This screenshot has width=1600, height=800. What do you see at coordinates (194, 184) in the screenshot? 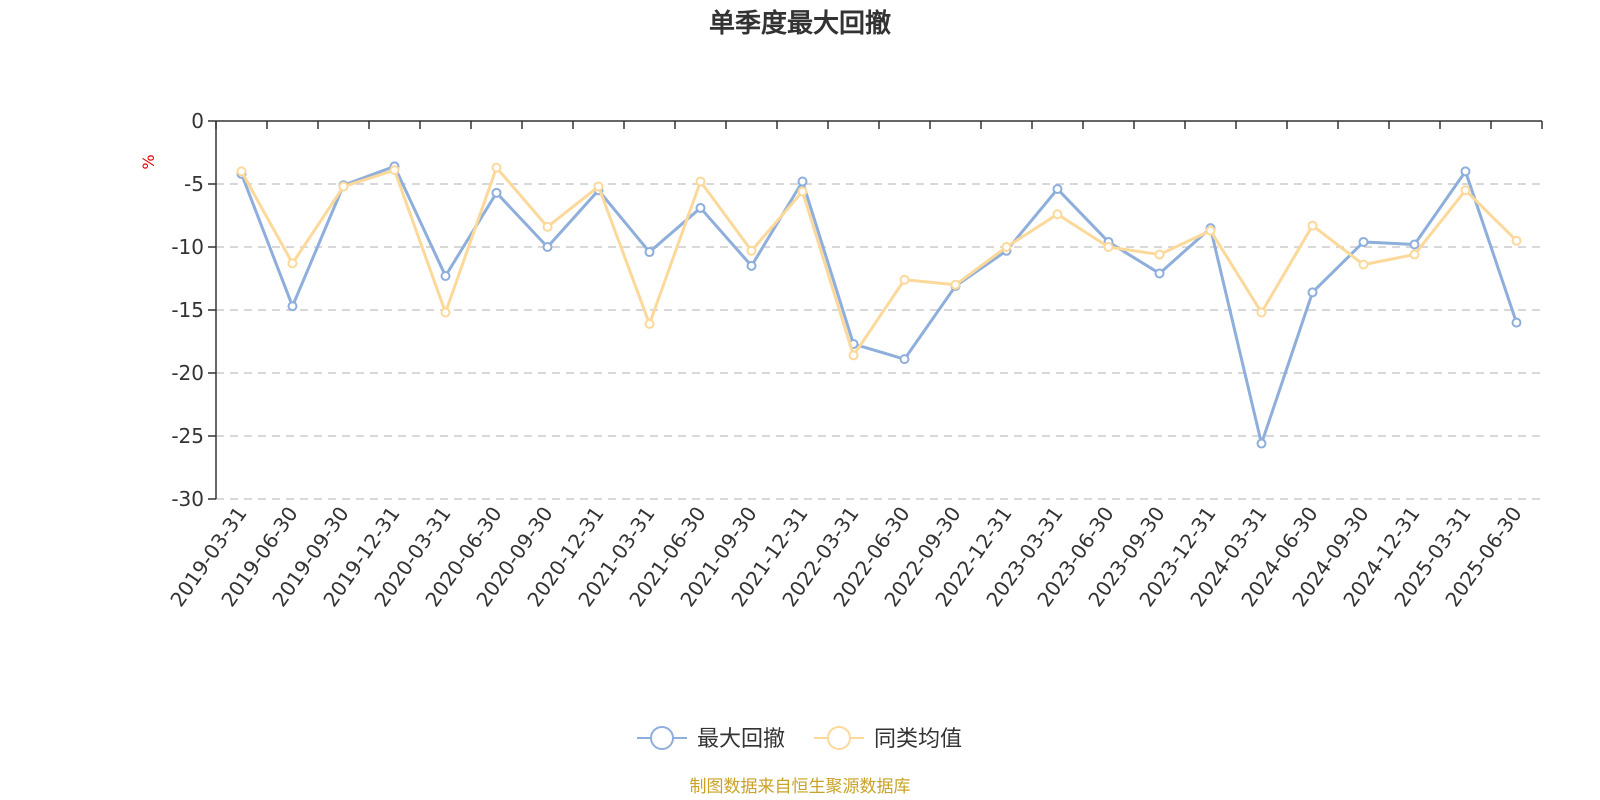
I see `y-tick-label: -5` at bounding box center [194, 184].